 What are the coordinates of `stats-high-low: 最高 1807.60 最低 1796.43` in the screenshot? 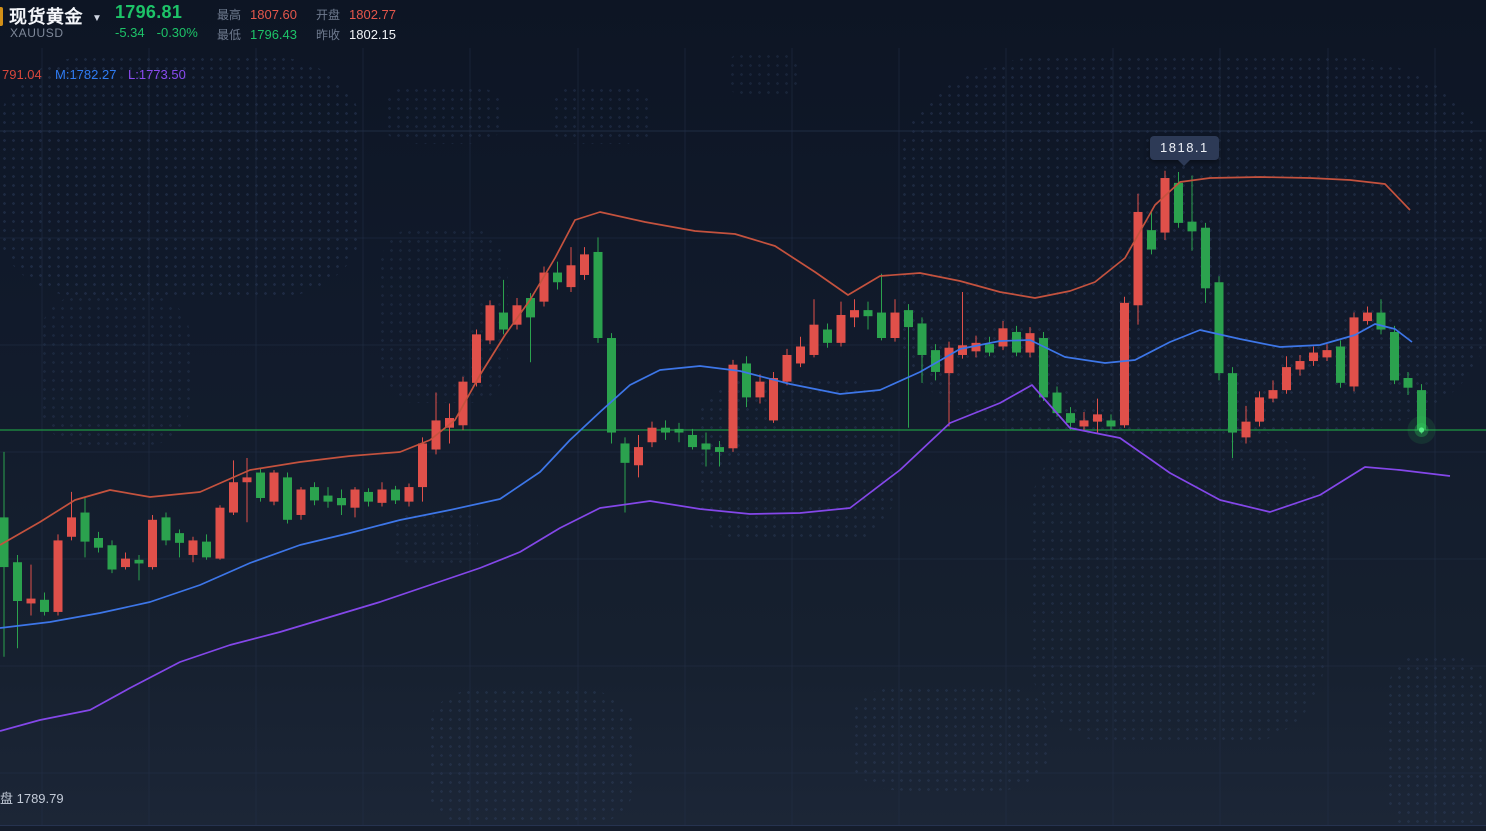 It's located at (257, 25).